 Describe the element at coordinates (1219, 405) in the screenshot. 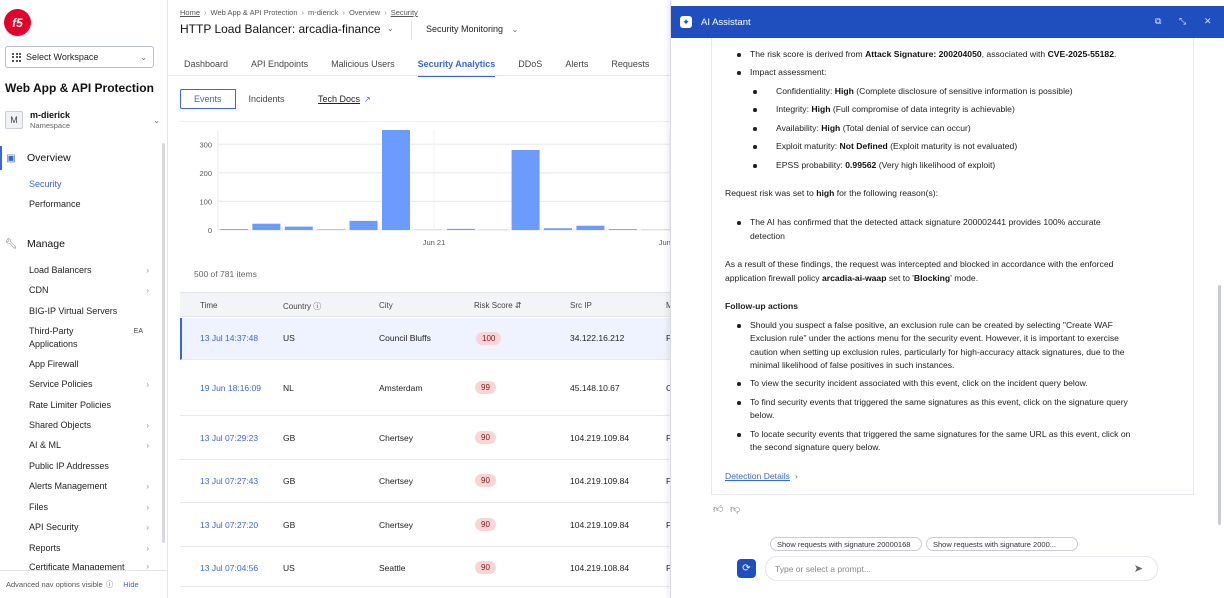

I see `ai-panel-scrollbar` at that location.